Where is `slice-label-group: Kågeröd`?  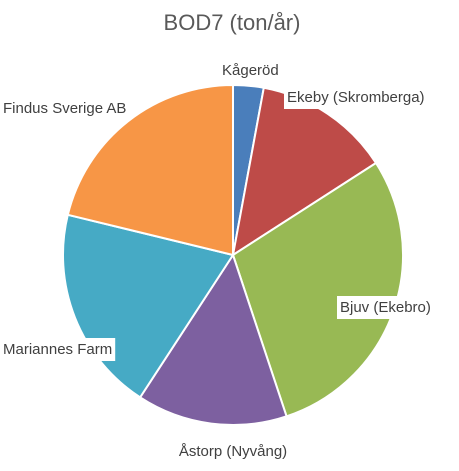
slice-label-group: Kågeröd is located at coordinates (250, 70).